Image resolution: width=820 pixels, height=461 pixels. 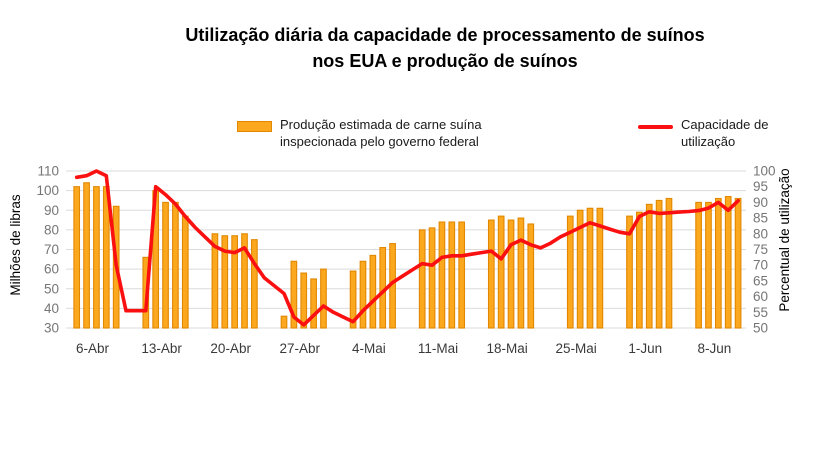 I want to click on y-axis-left-tick-label: 30, so click(x=51, y=328).